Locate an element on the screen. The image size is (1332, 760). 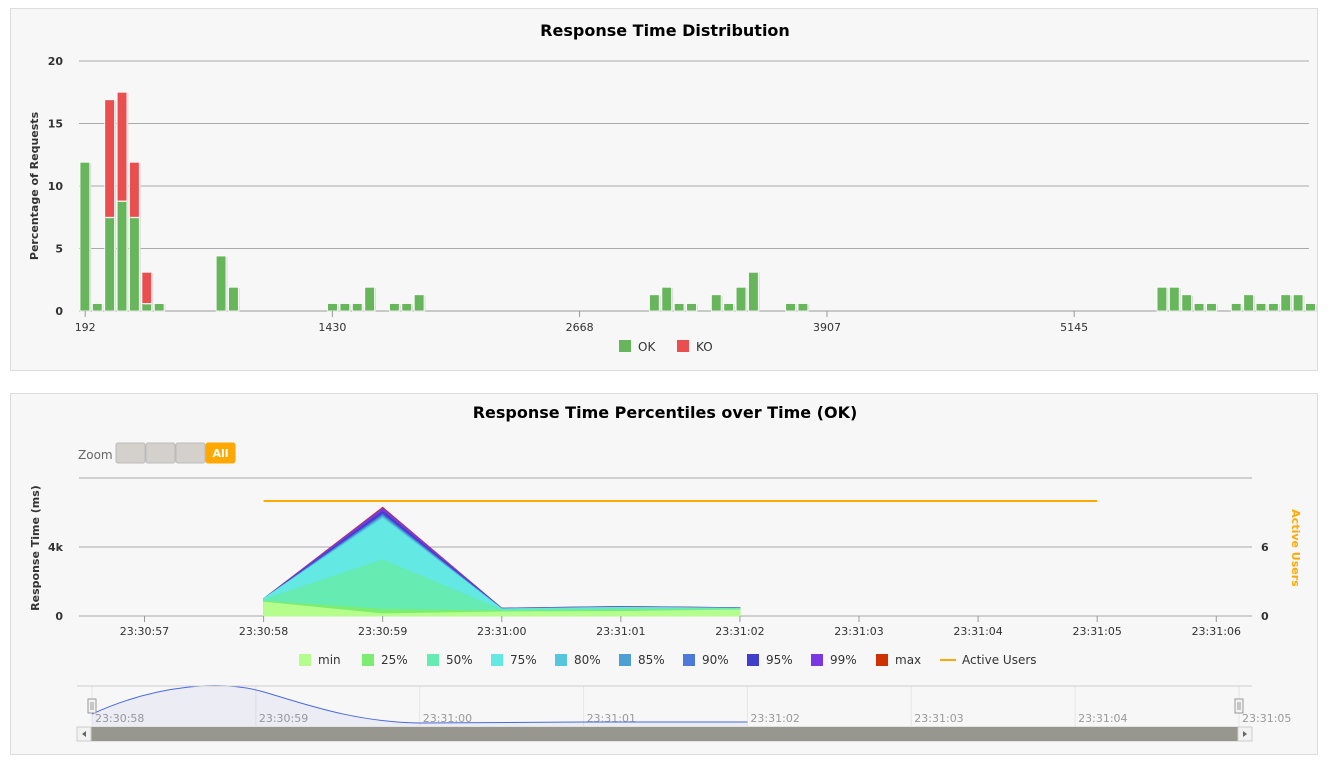
legend-label-25pct: 25% is located at coordinates (394, 660).